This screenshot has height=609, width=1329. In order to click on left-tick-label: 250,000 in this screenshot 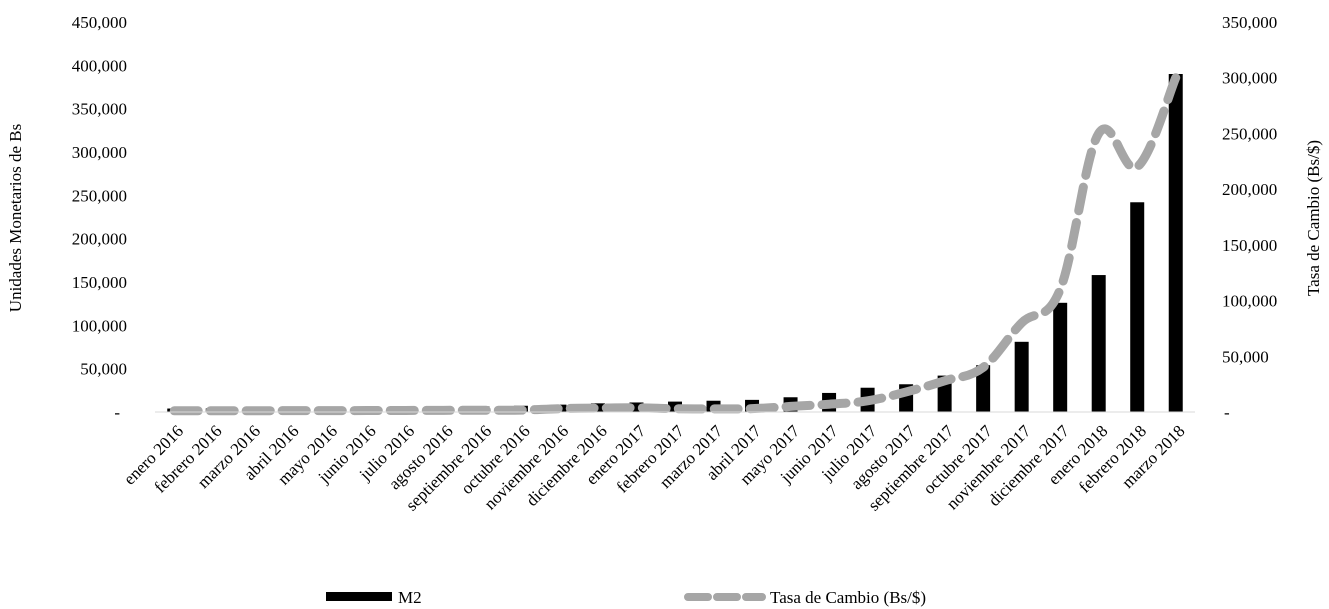, I will do `click(99, 195)`.